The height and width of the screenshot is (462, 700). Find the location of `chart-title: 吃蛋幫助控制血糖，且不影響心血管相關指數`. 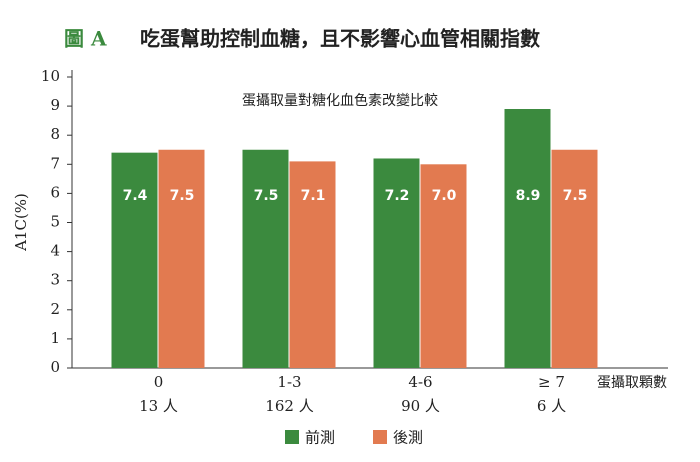

chart-title: 吃蛋幫助控制血糖，且不影響心血管相關指數 is located at coordinates (340, 39).